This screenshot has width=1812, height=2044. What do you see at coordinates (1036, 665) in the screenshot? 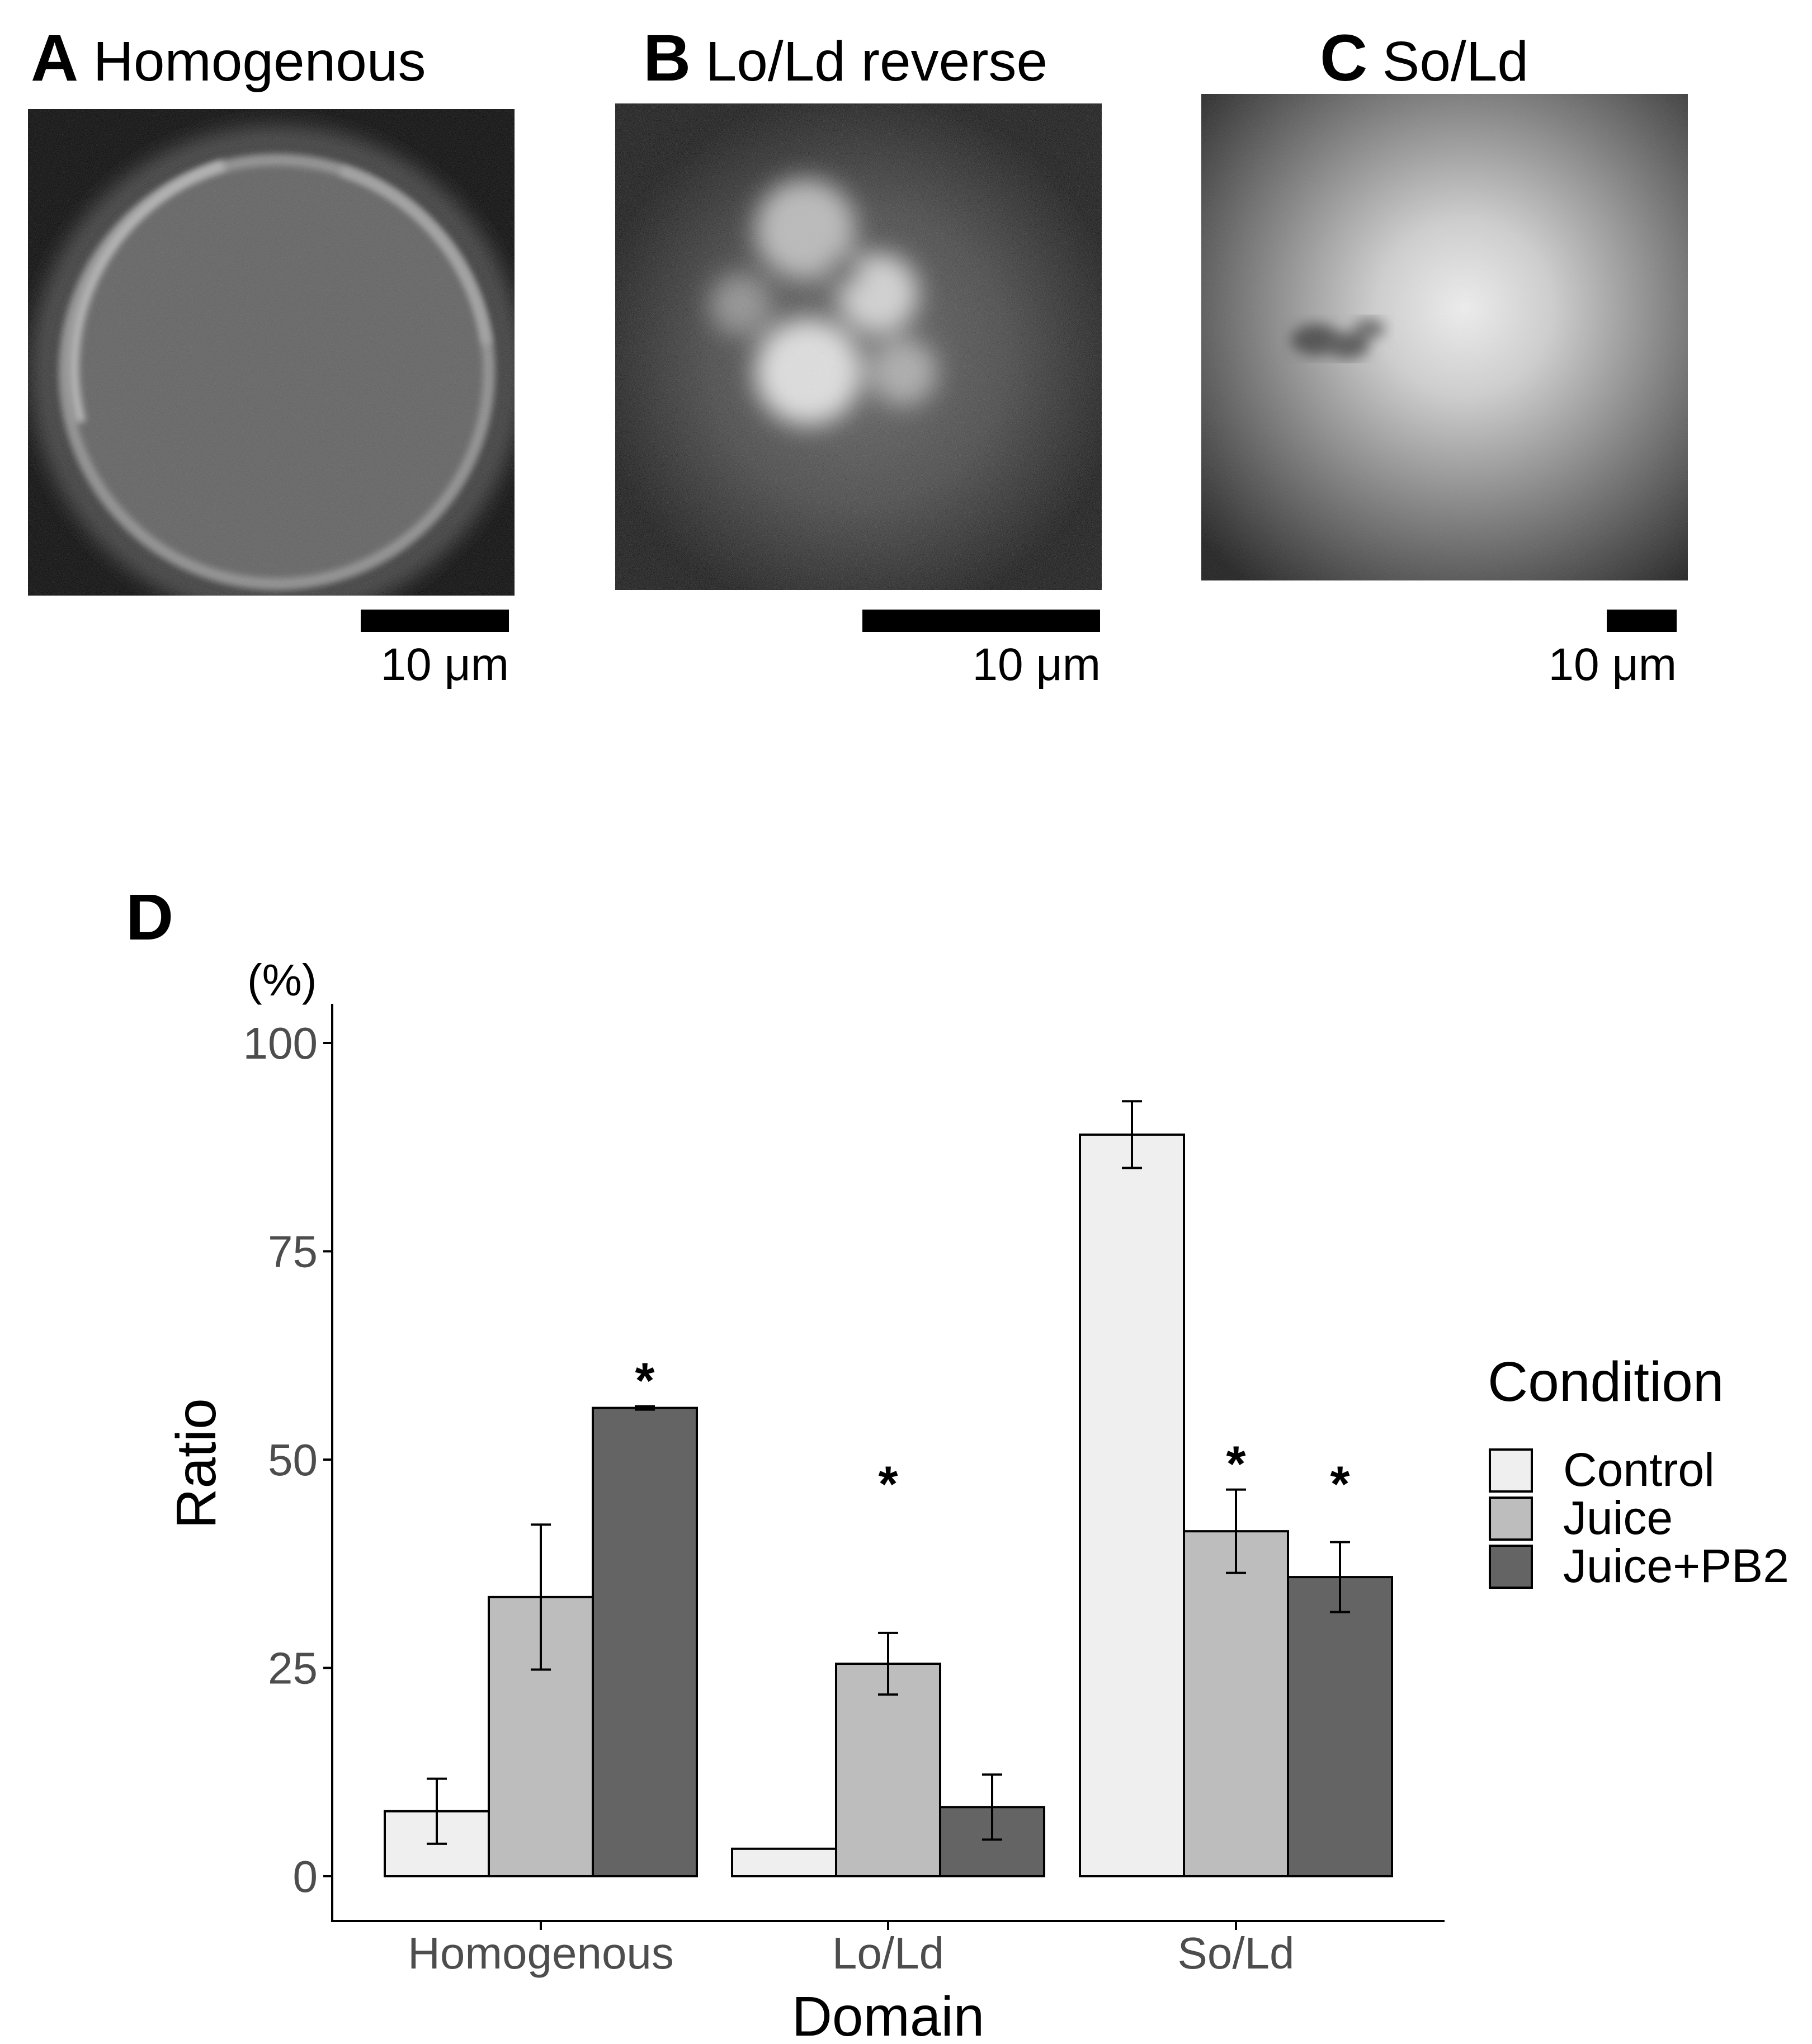
I see `scale-label-b: 10 μm` at bounding box center [1036, 665].